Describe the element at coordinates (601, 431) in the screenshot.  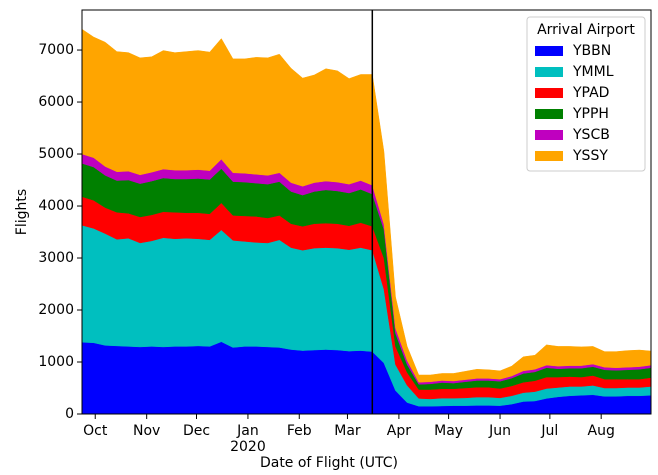
I see `x-tick-label: Aug` at that location.